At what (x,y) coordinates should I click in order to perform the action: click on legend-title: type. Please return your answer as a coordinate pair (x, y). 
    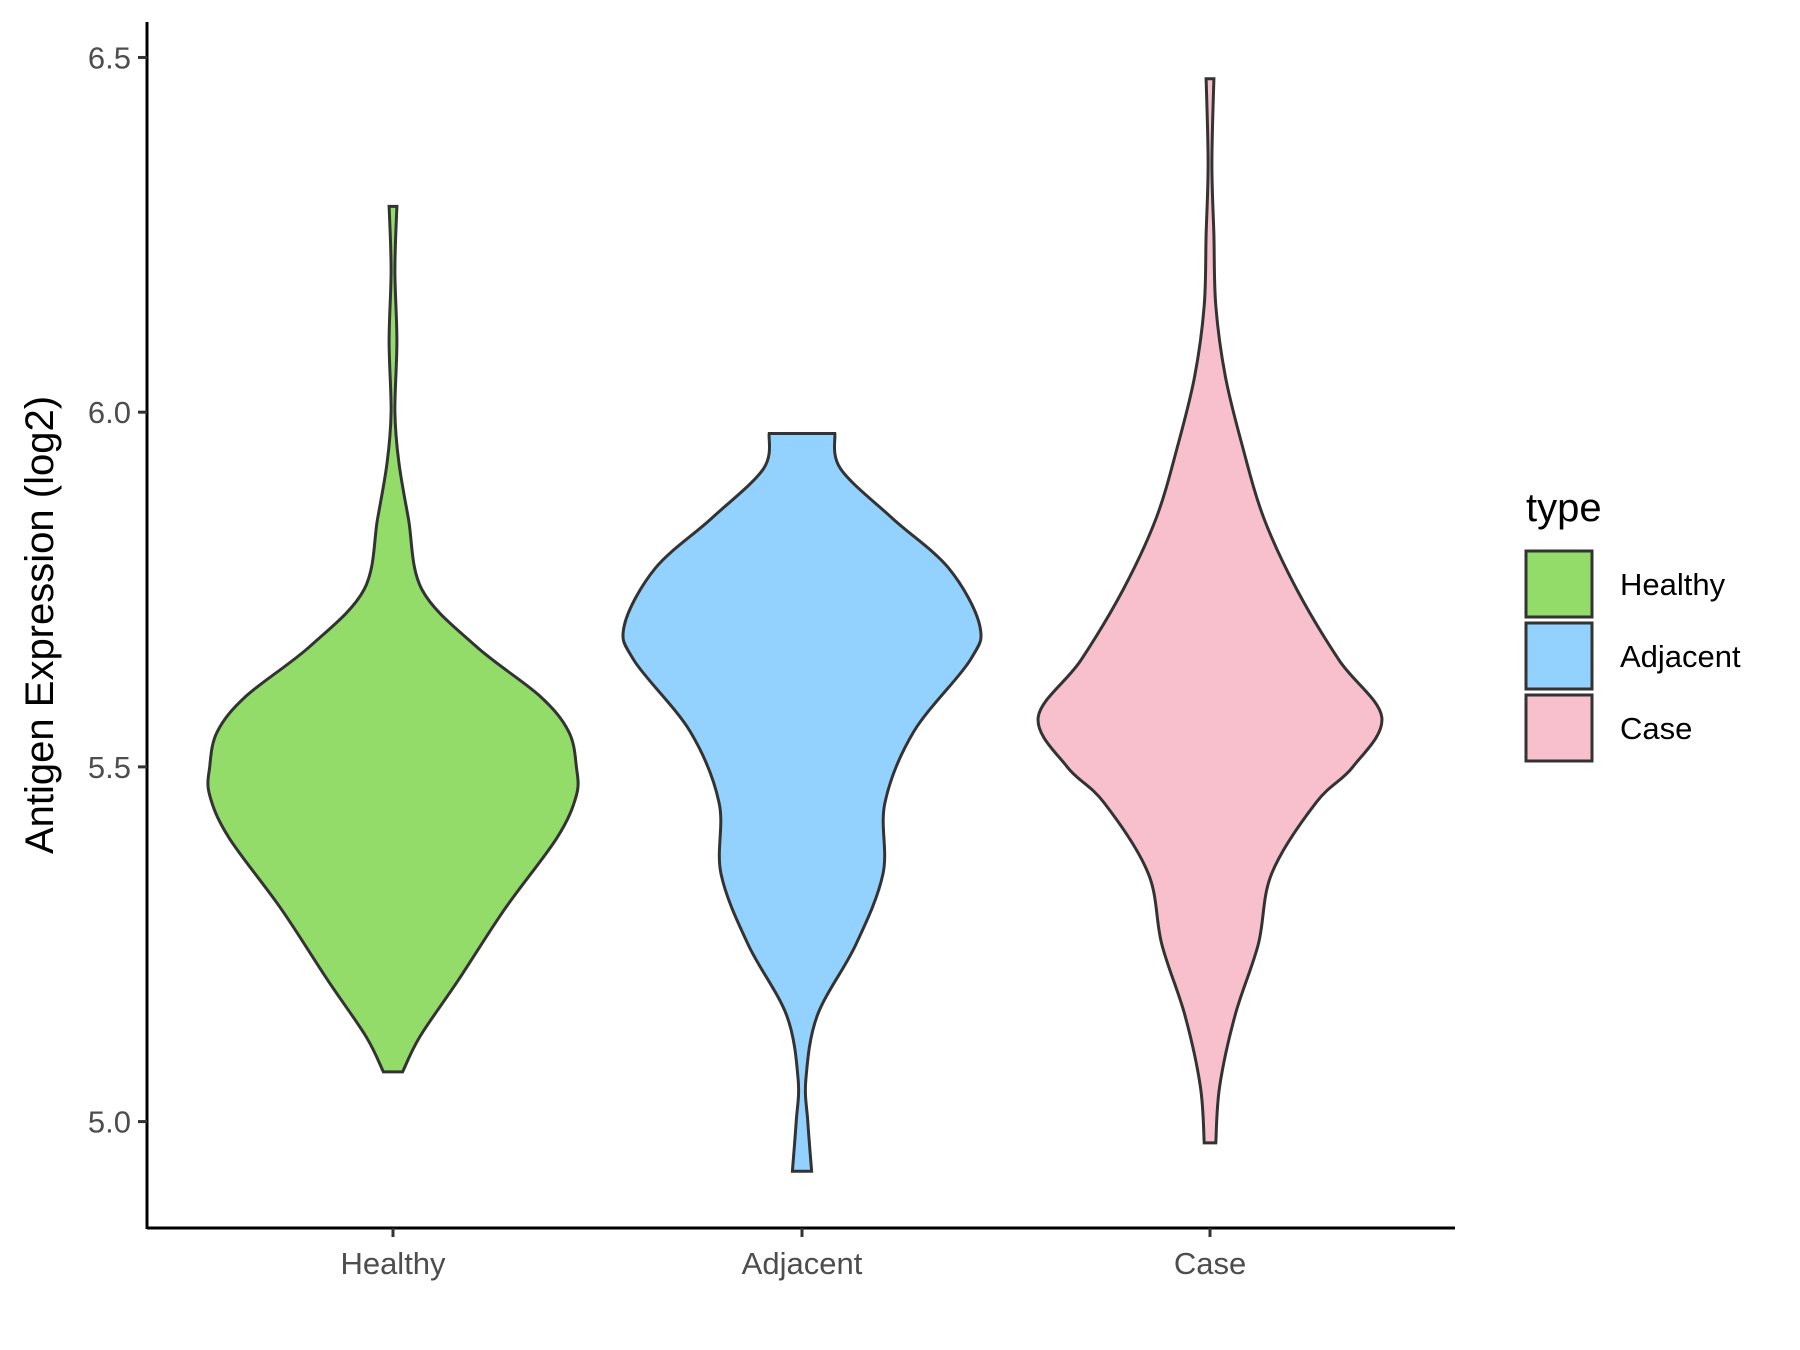
    Looking at the image, I should click on (1564, 508).